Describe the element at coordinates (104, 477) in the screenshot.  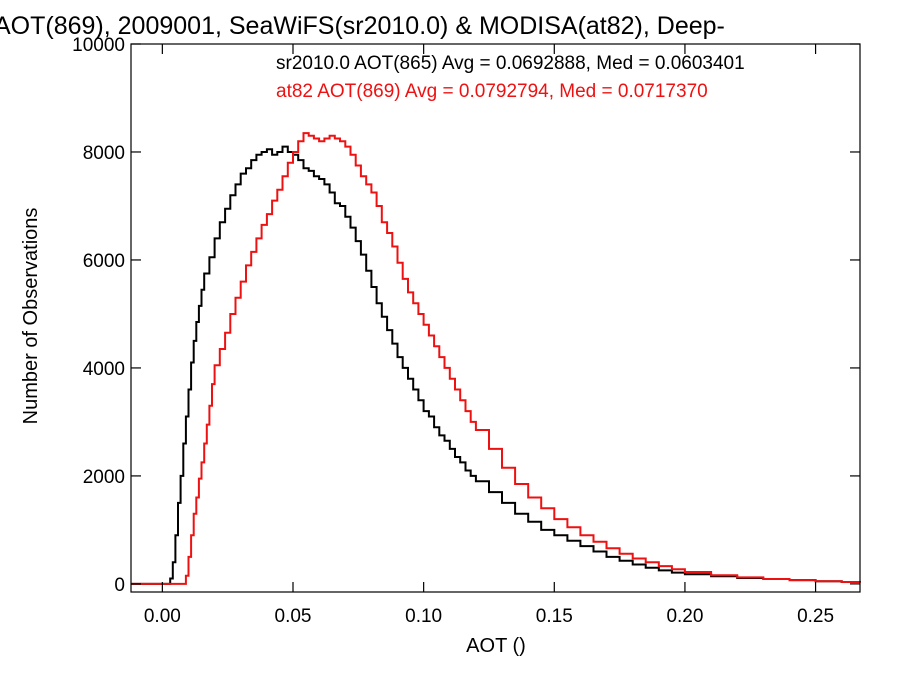
I see `y-tick-label-1: 2000` at that location.